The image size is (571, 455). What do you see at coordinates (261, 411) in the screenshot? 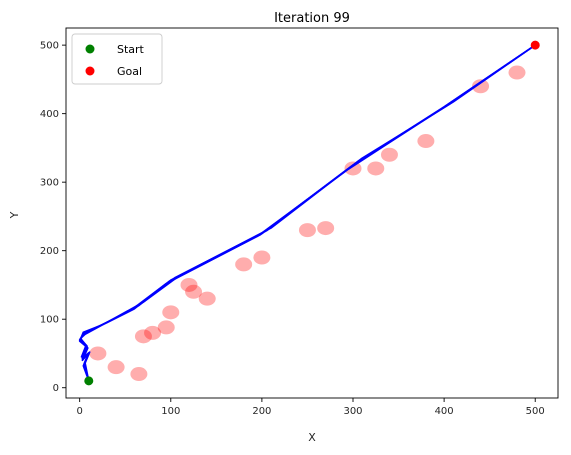
I see `x-tick-label: 200` at bounding box center [261, 411].